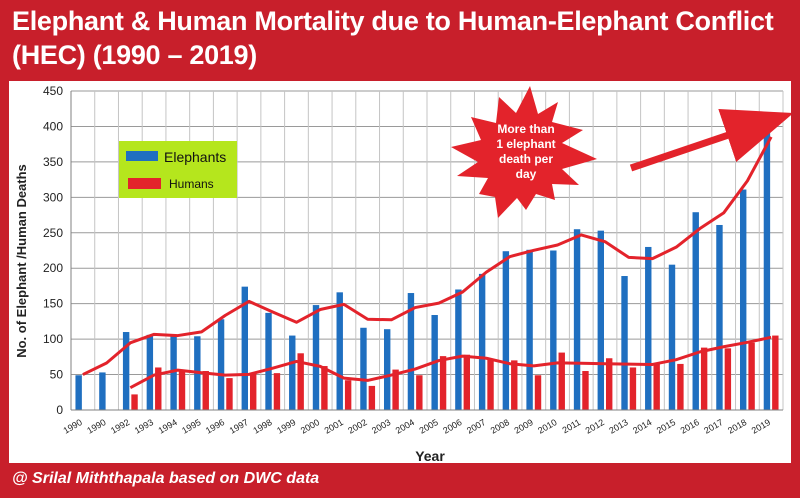  What do you see at coordinates (526, 174) in the screenshot?
I see `callout-line-4: day` at bounding box center [526, 174].